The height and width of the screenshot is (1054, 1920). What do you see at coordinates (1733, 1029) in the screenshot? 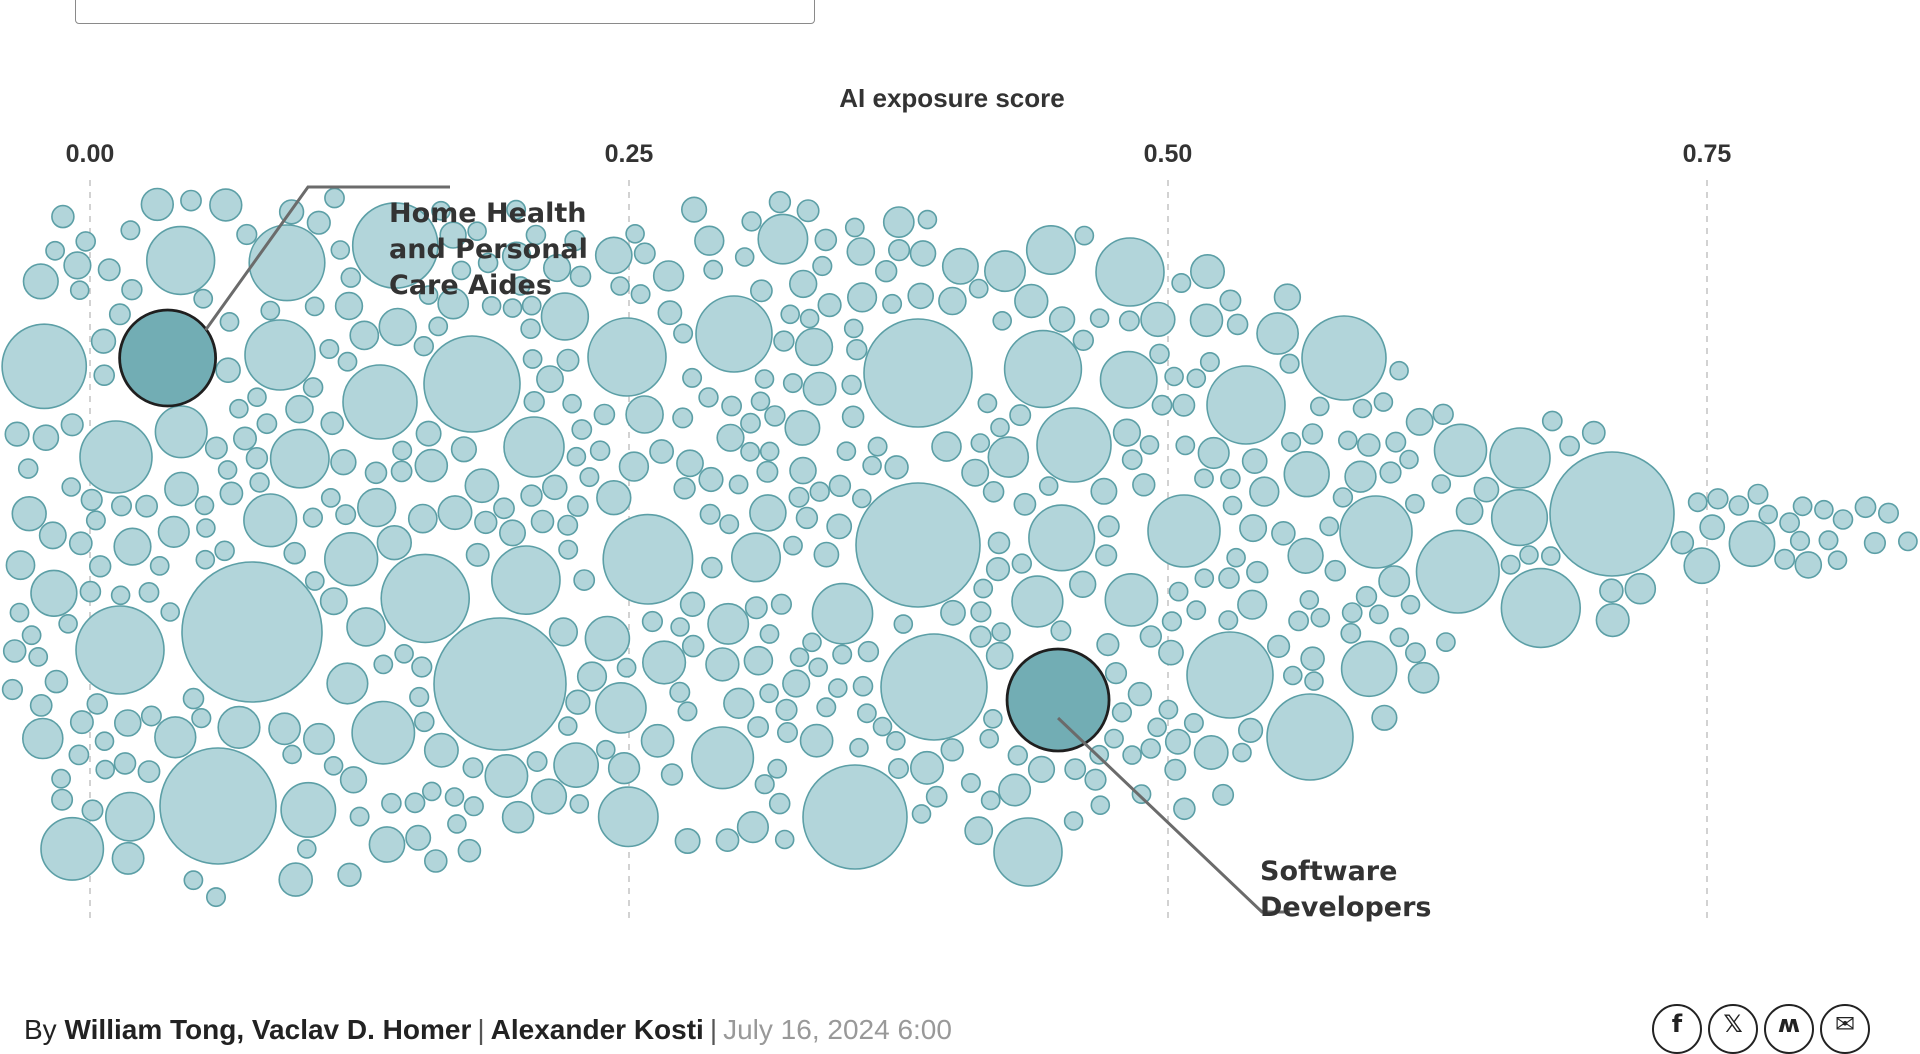
I see `x-share-icon: 𝕏` at bounding box center [1733, 1029].